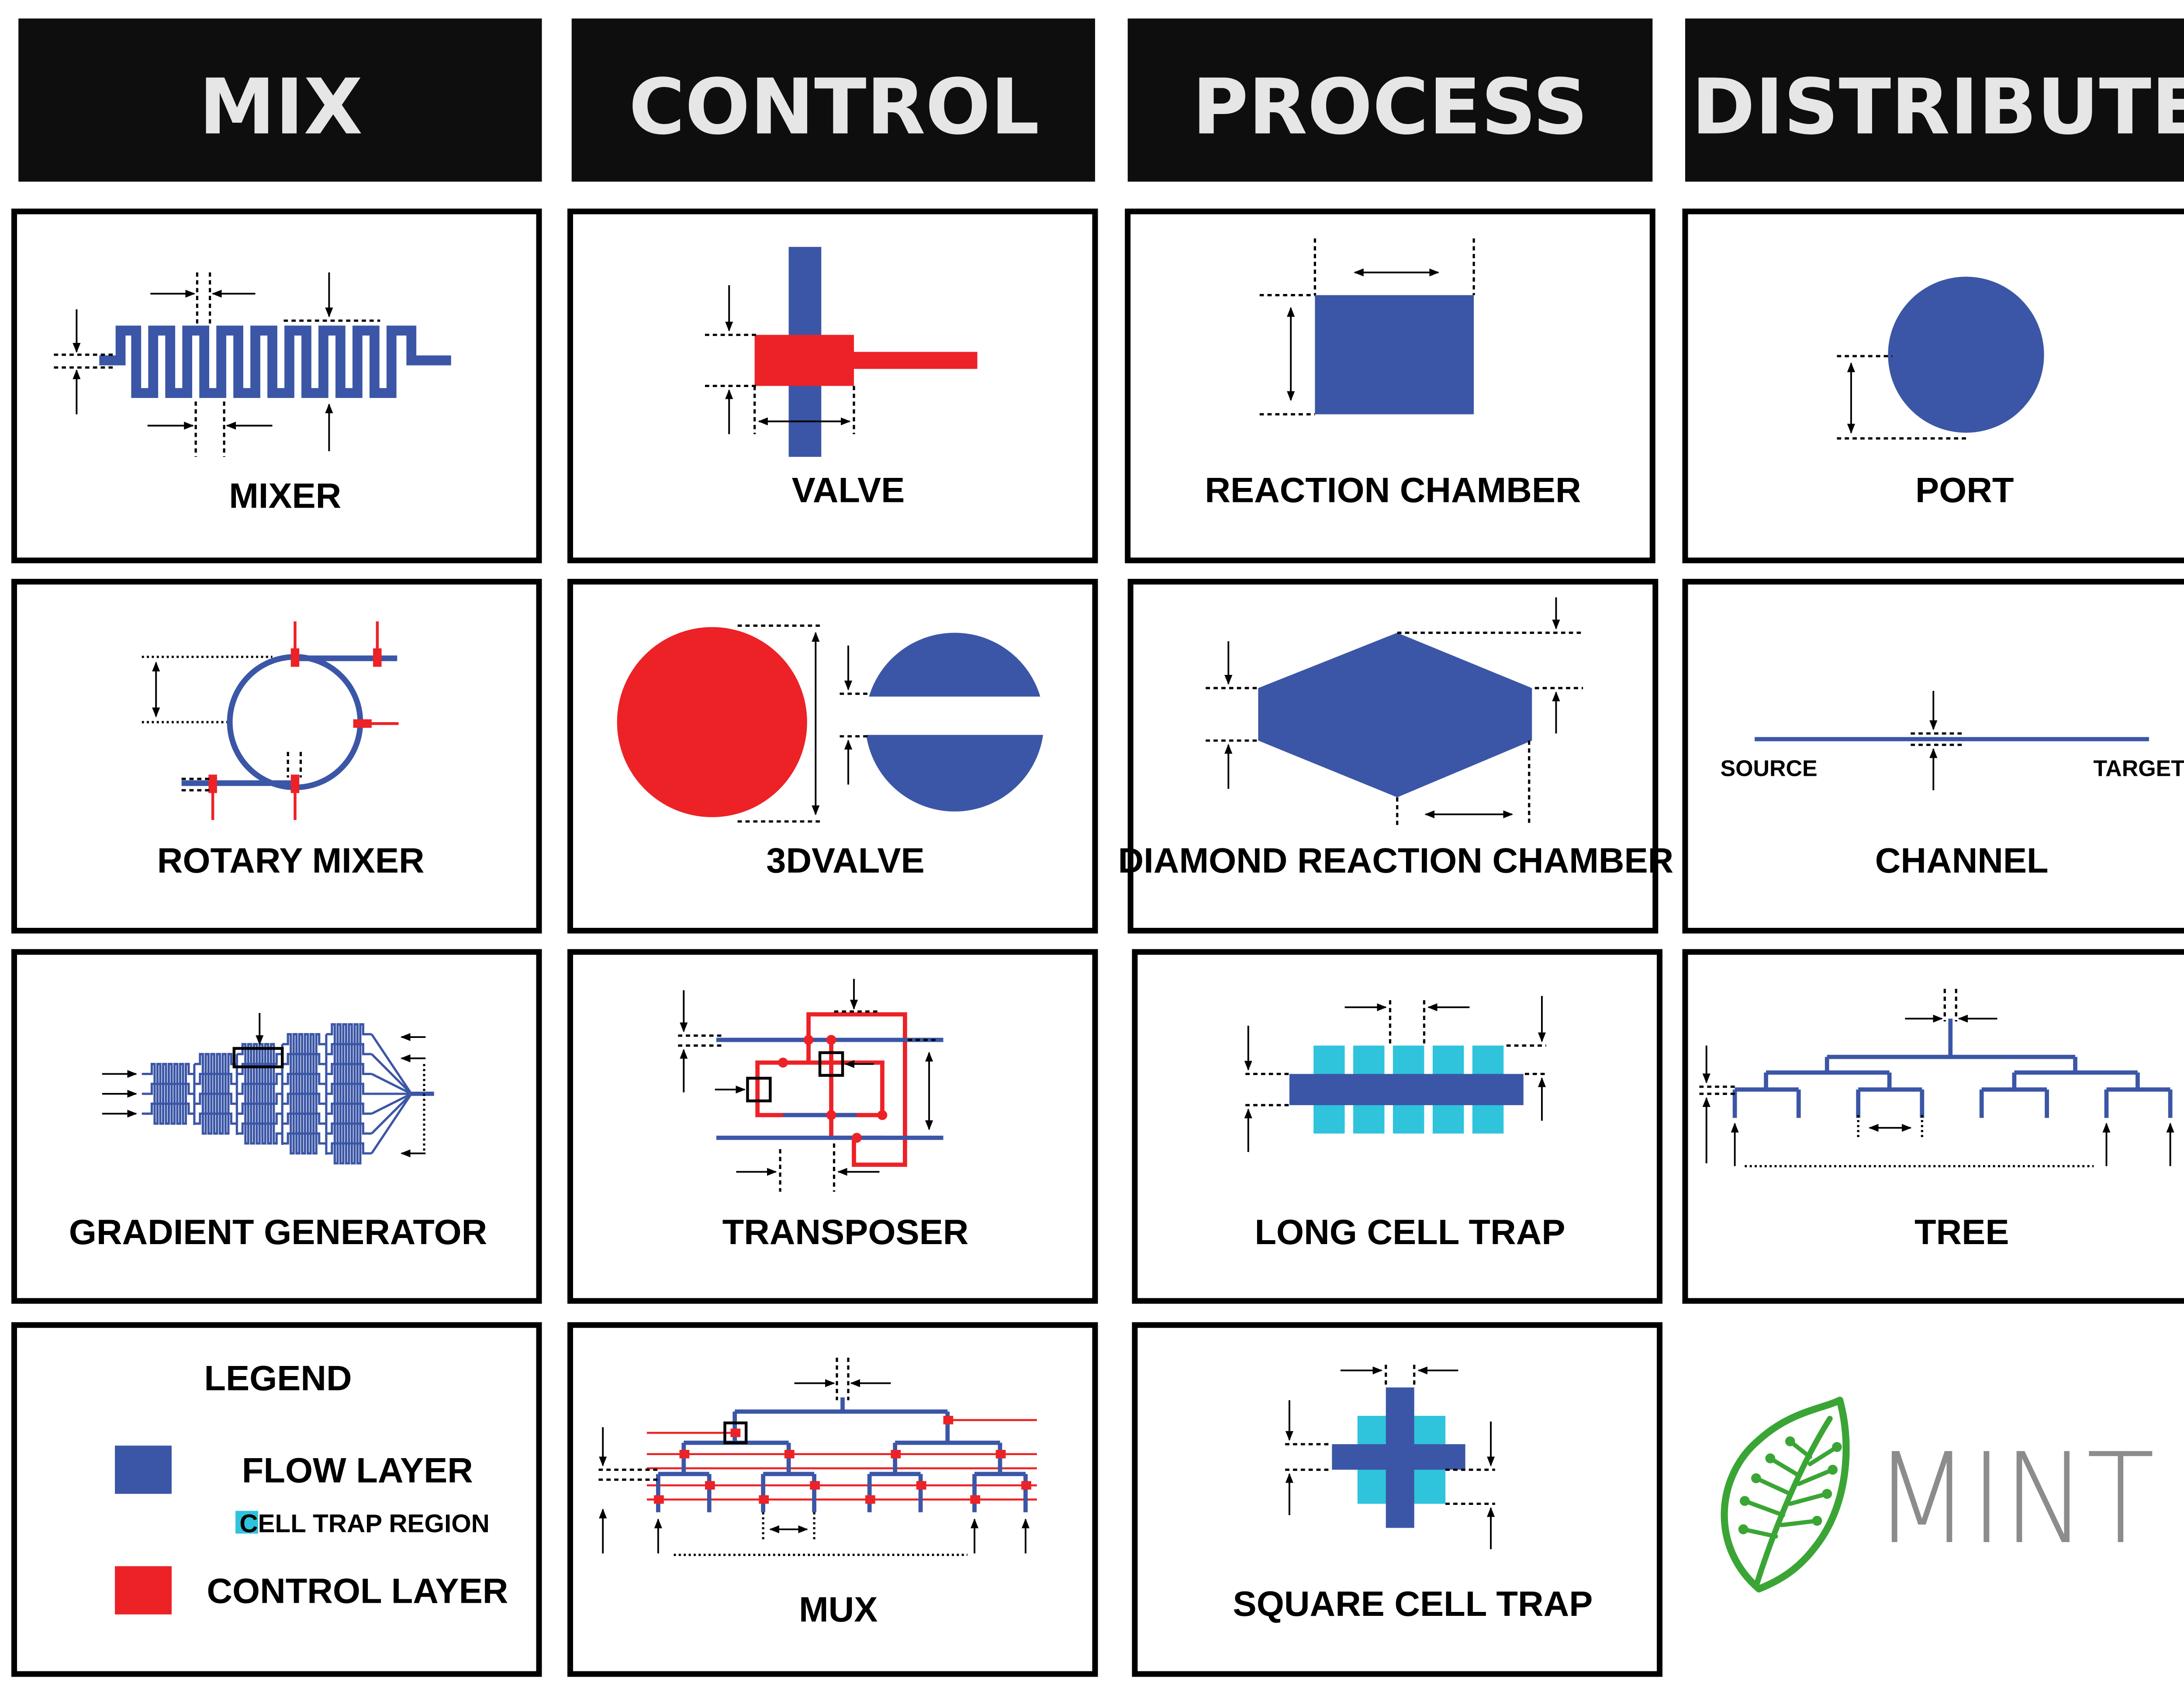 The height and width of the screenshot is (1684, 2184). I want to click on valve-diagram, so click(841, 352).